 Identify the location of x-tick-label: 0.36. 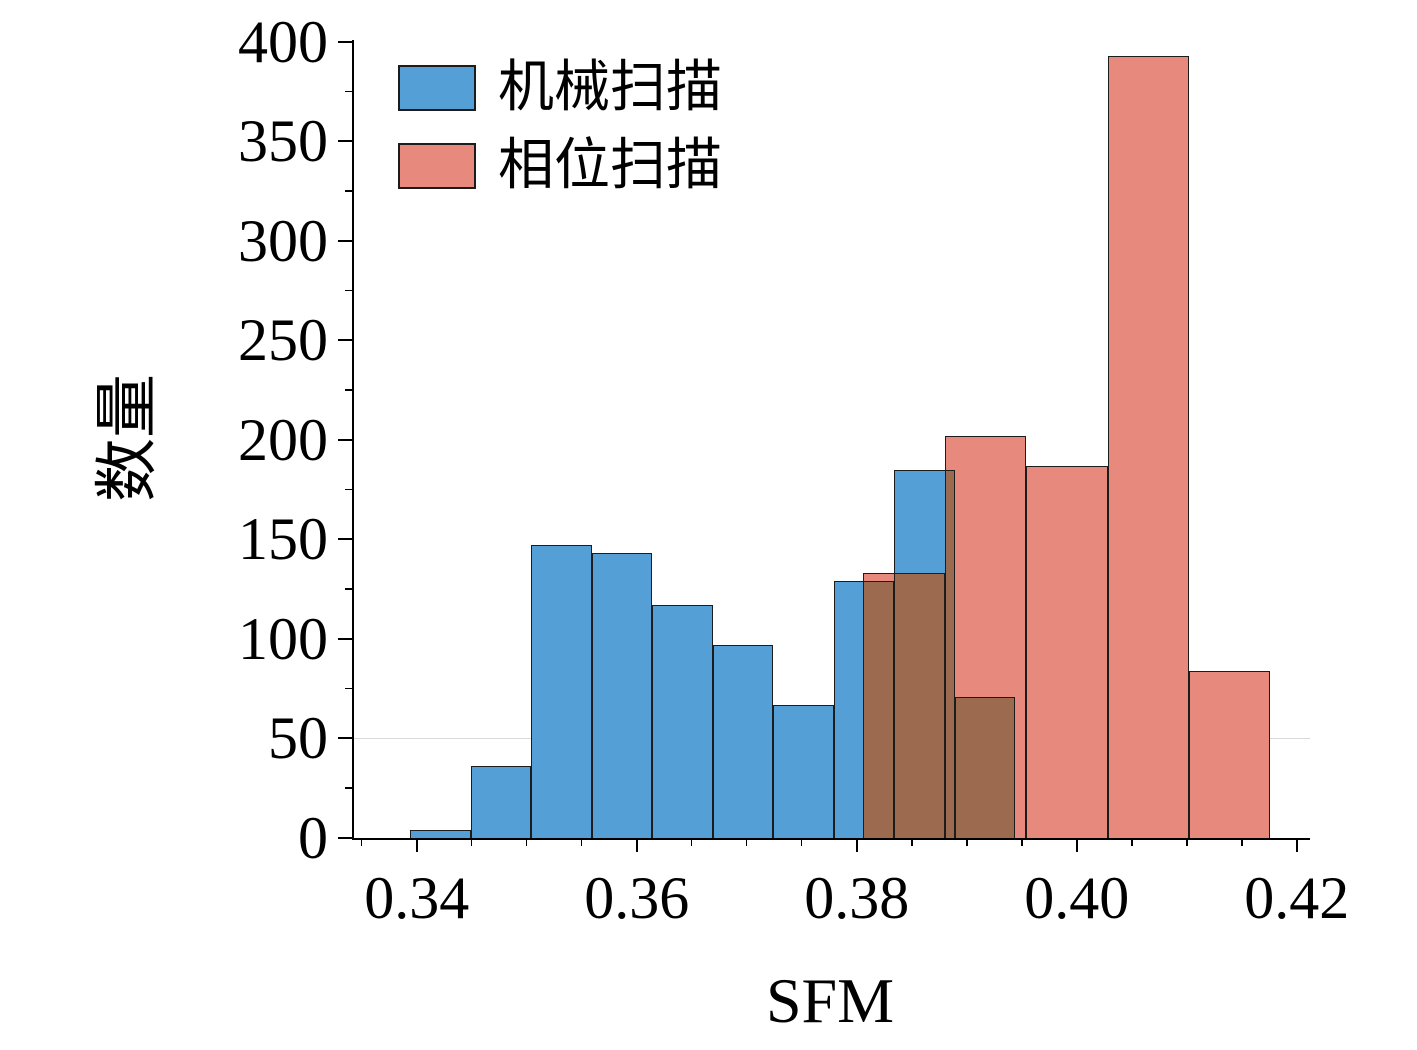
(637, 898).